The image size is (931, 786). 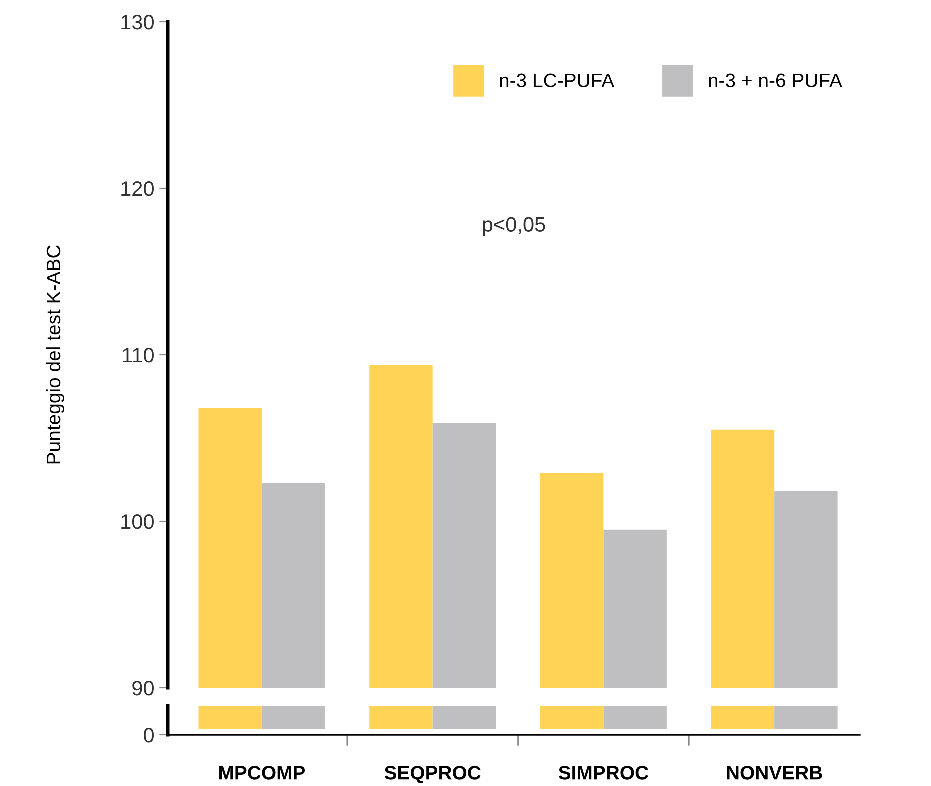 I want to click on legend-label: n-3 + n-6 PUFA, so click(x=775, y=81).